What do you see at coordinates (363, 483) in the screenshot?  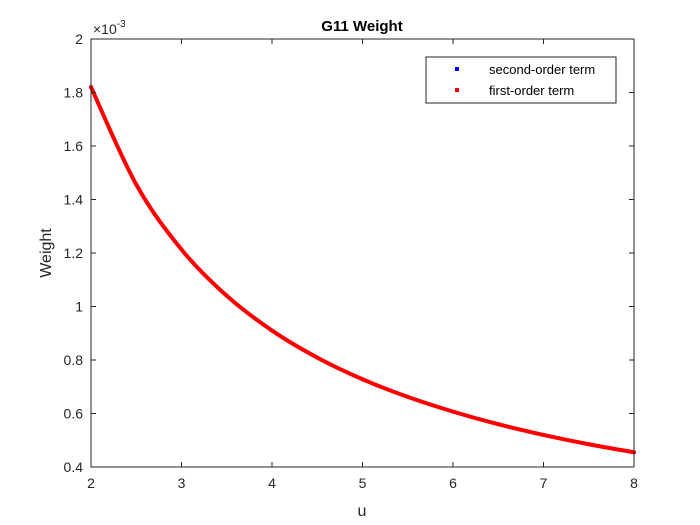 I see `x-tick-label: 5` at bounding box center [363, 483].